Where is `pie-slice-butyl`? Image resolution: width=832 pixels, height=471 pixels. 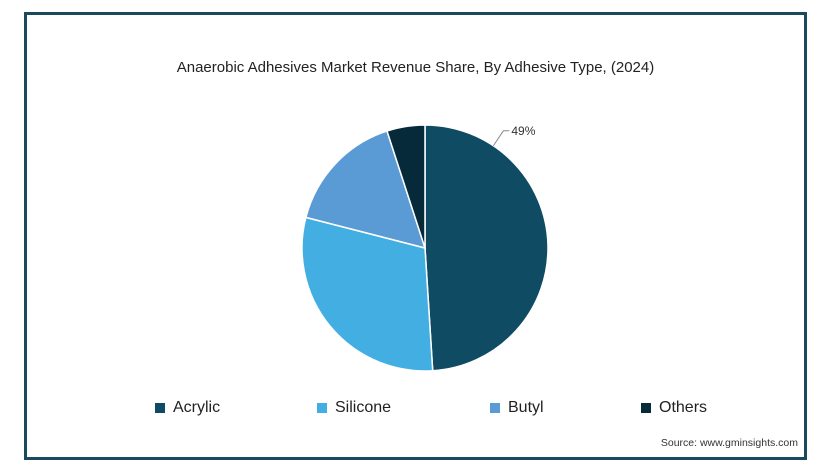
pie-slice-butyl is located at coordinates (365, 190).